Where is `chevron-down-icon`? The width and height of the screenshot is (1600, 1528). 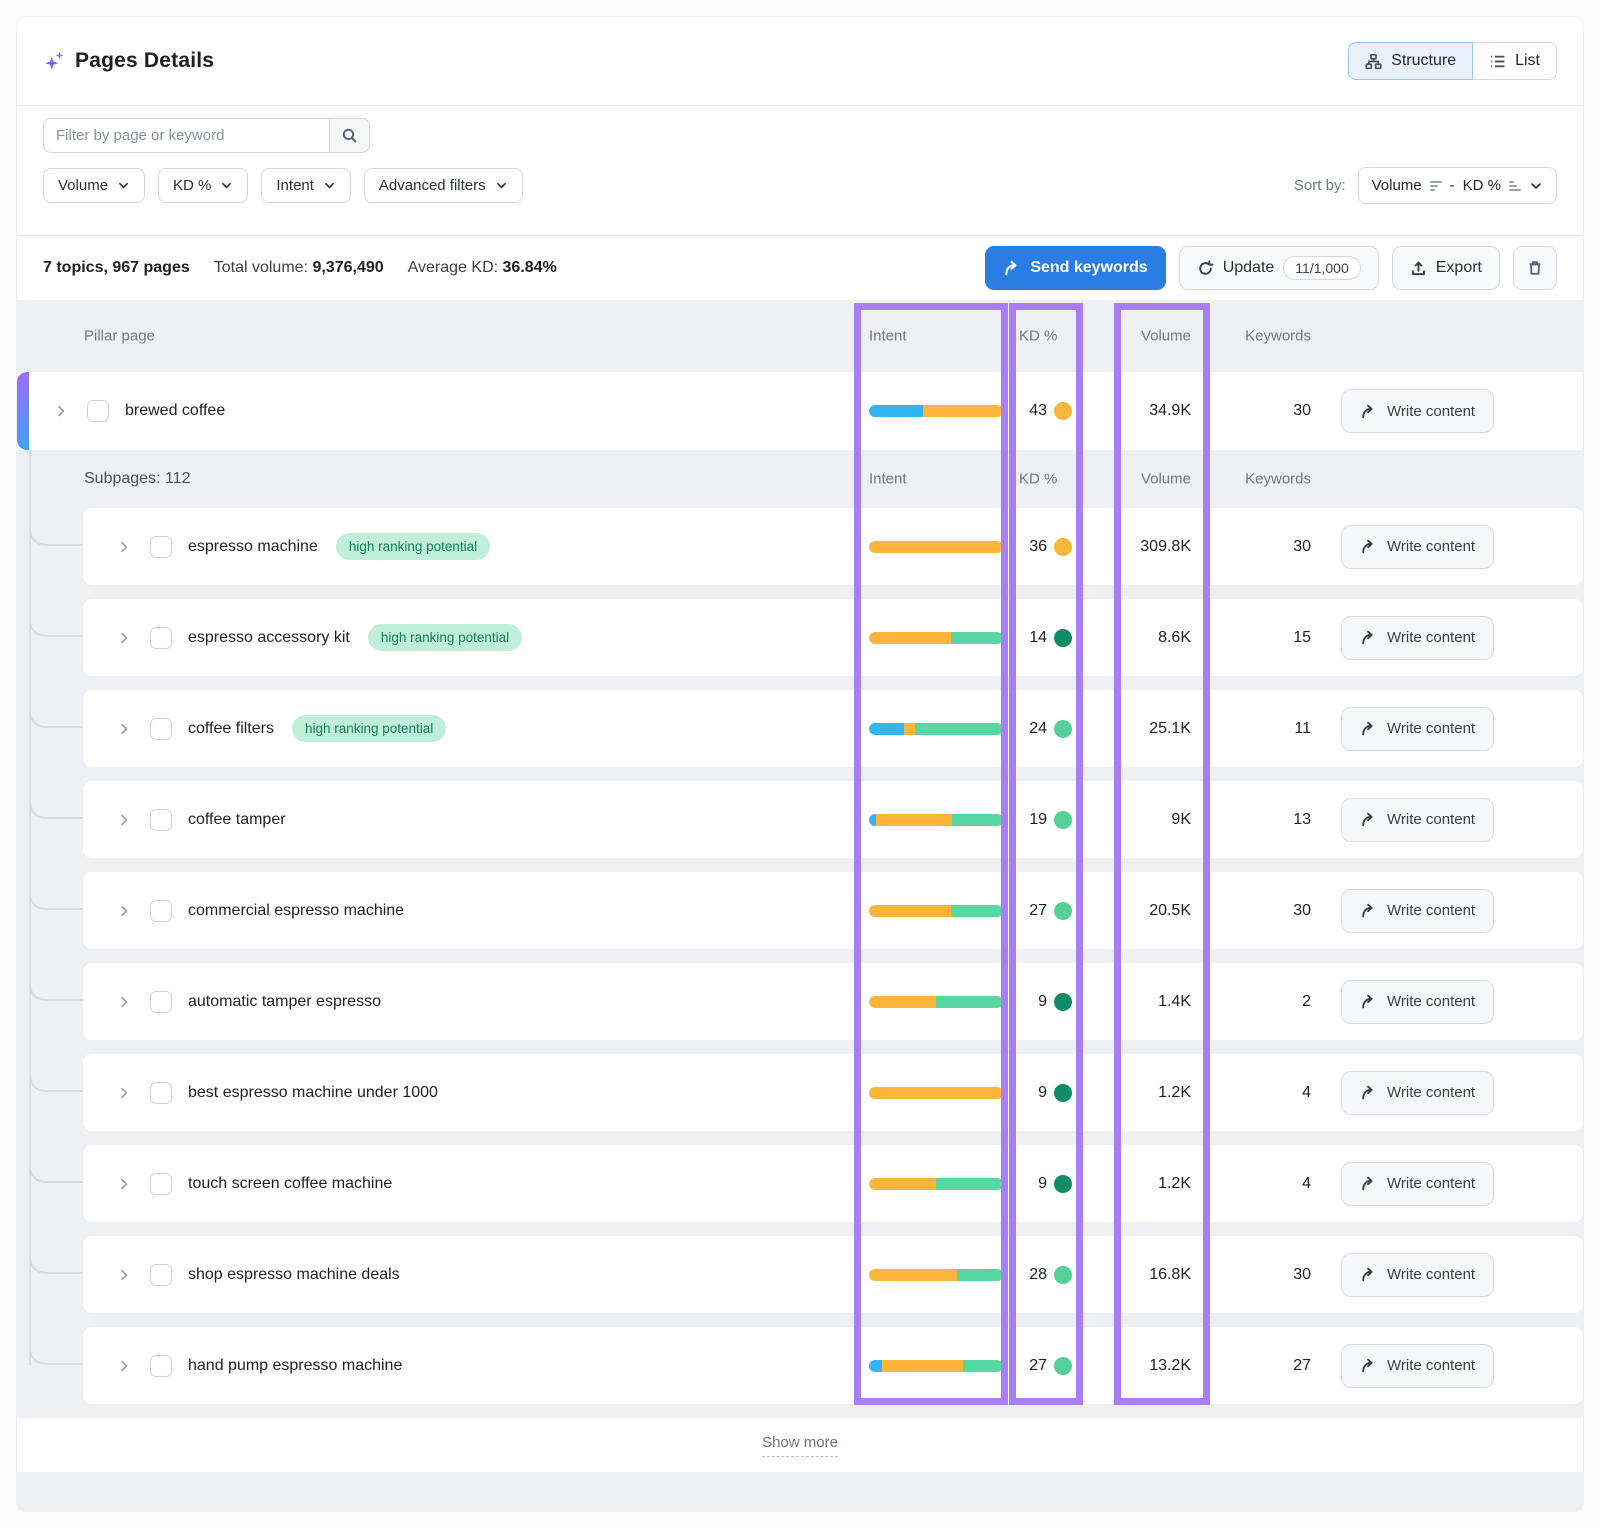
chevron-down-icon is located at coordinates (501, 185).